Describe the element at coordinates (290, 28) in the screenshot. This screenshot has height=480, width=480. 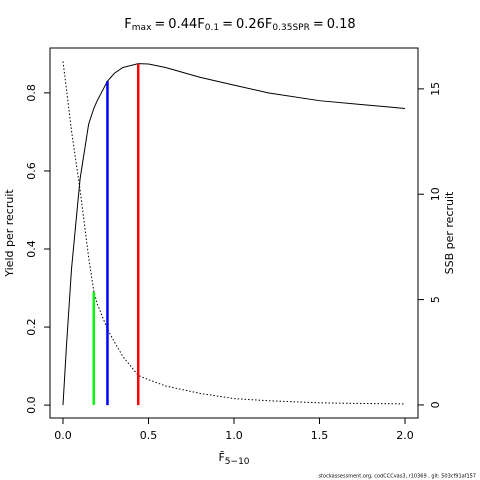
I see `title-subscript: 0.35SPR` at that location.